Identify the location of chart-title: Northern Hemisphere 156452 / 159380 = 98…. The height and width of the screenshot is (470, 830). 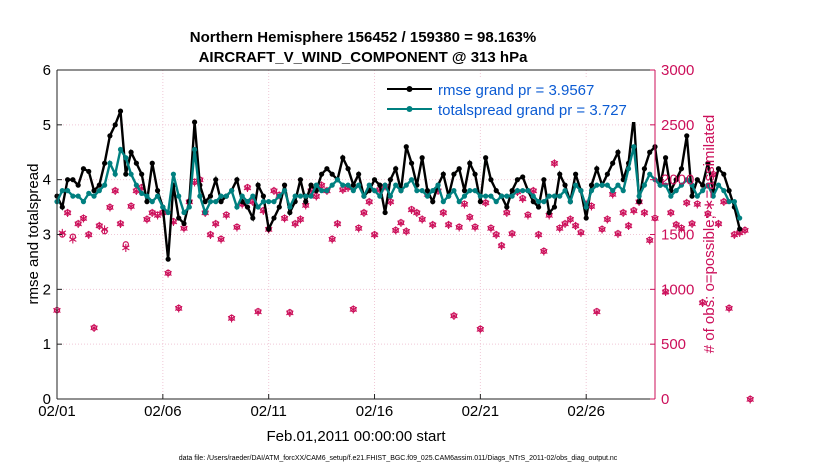
(363, 37).